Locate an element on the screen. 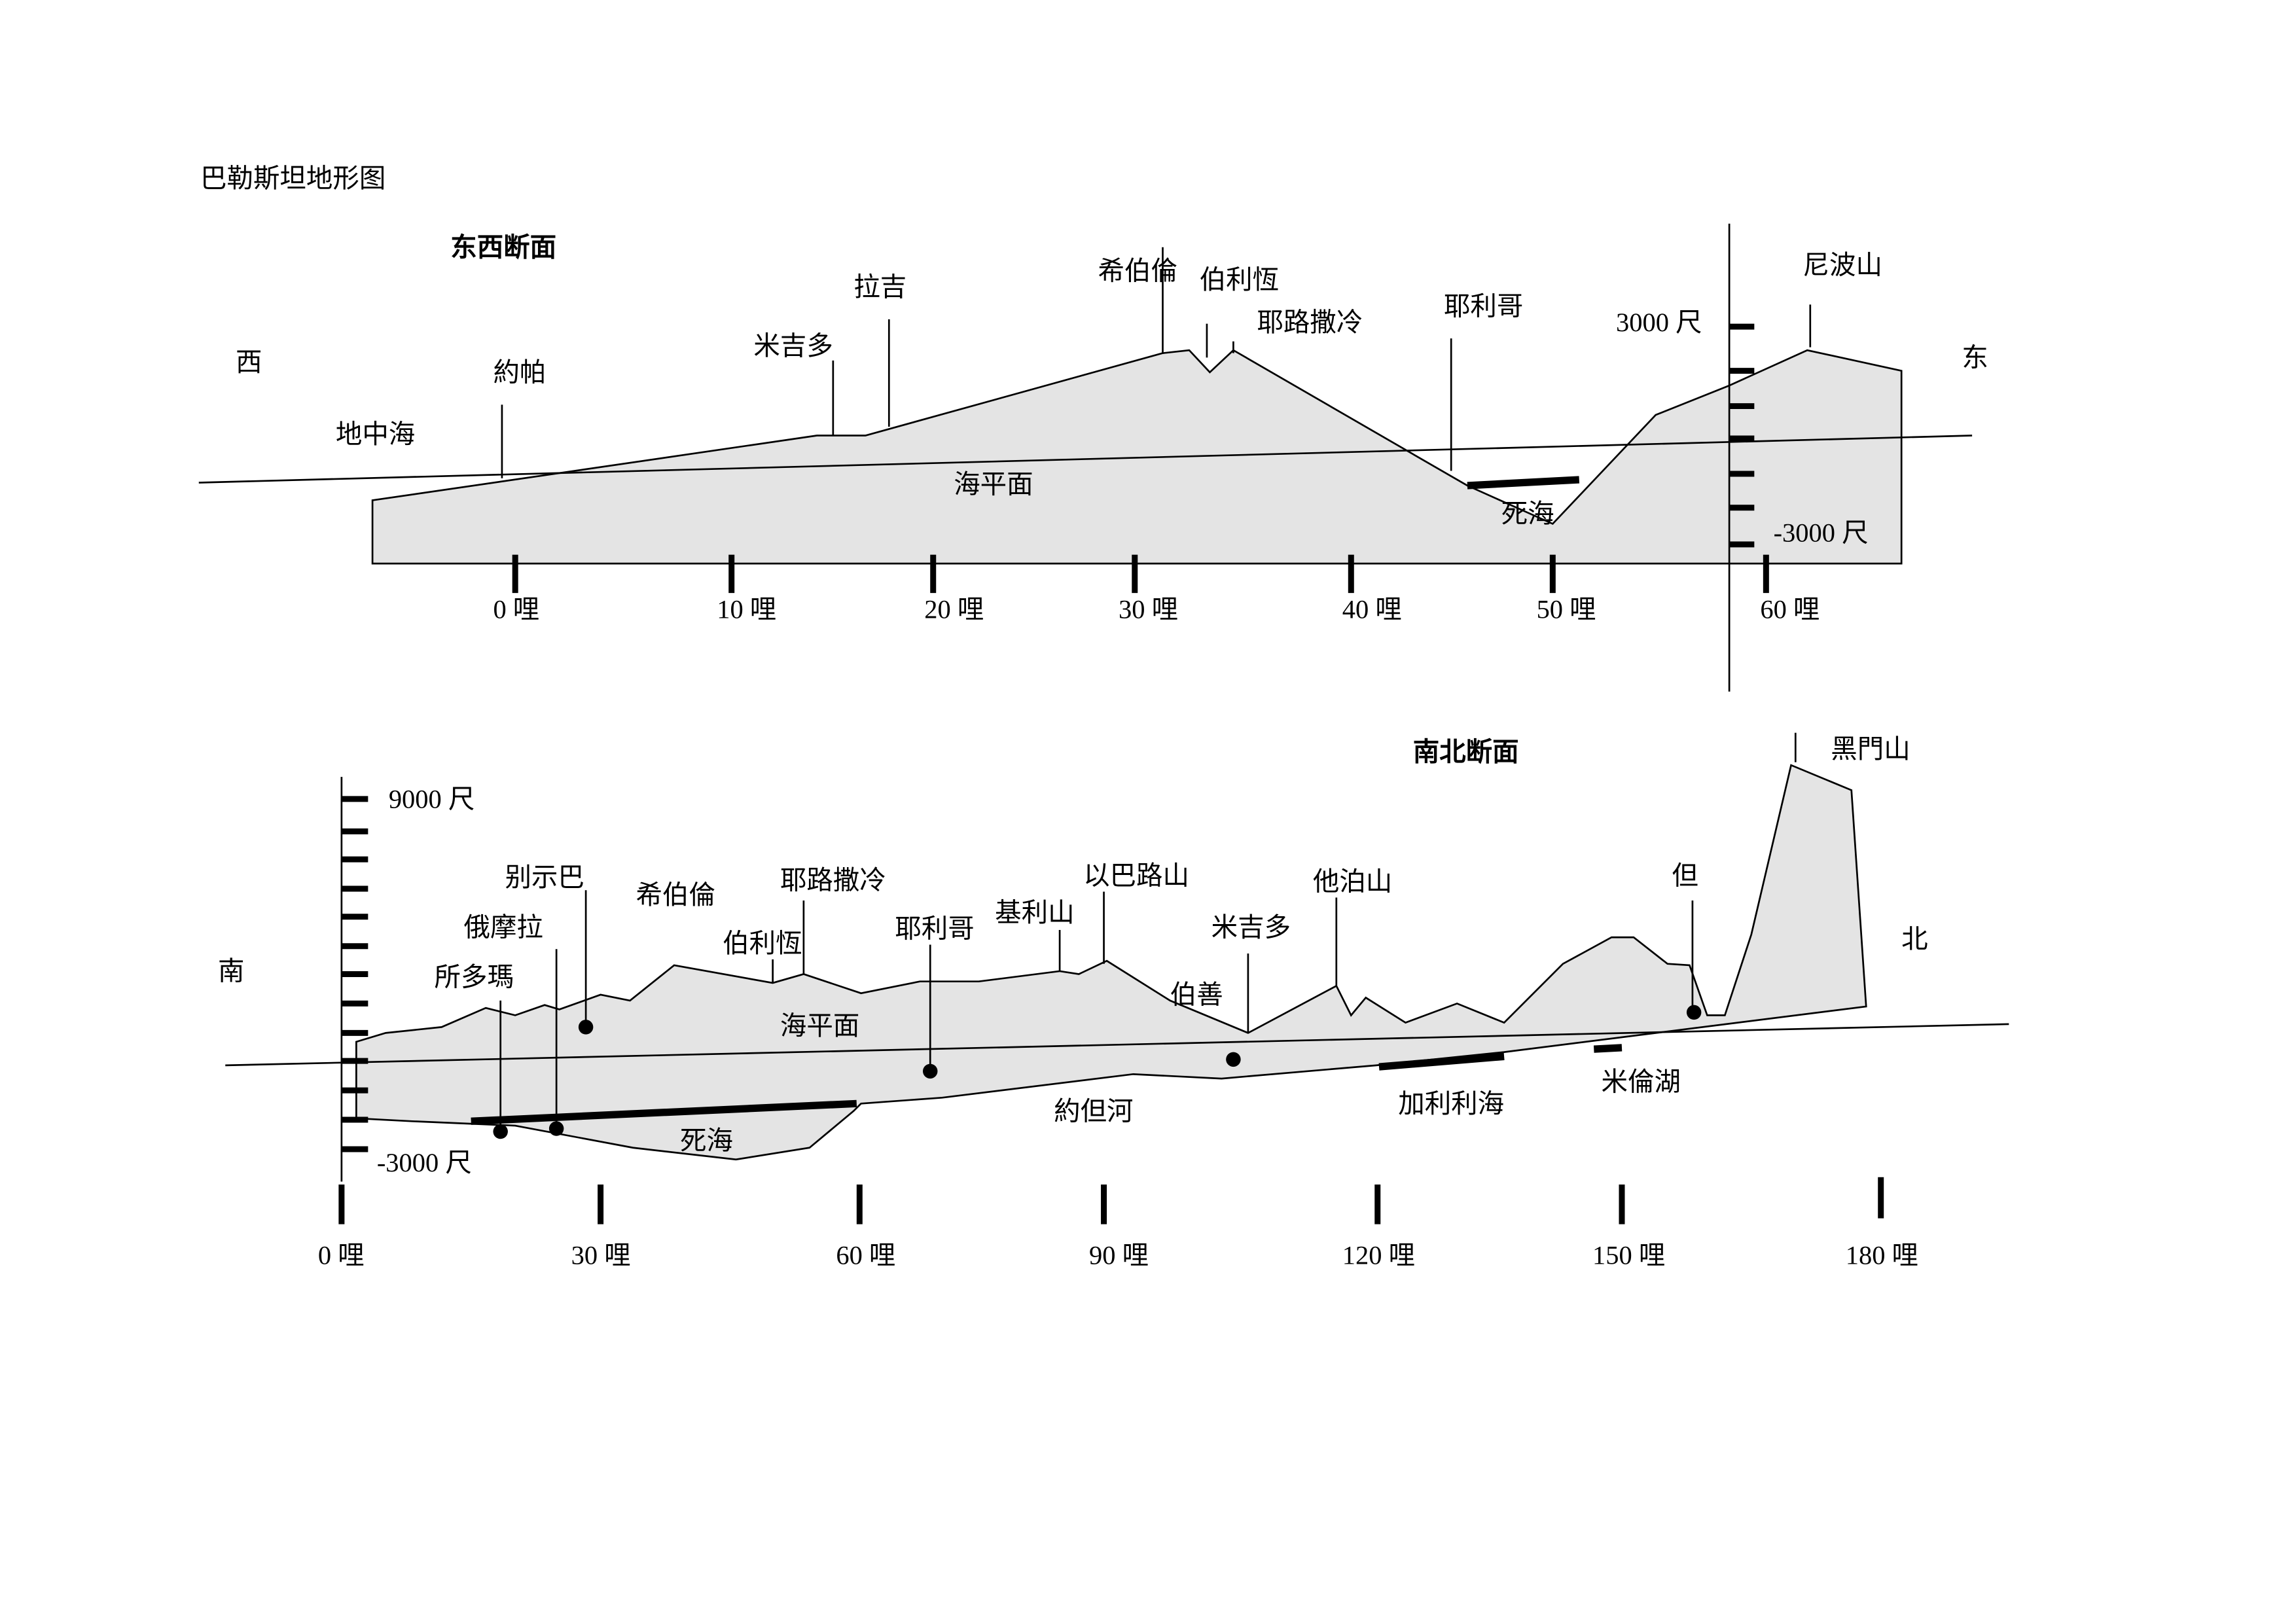 The image size is (2296, 1623). label: 120 哩 is located at coordinates (1378, 1255).